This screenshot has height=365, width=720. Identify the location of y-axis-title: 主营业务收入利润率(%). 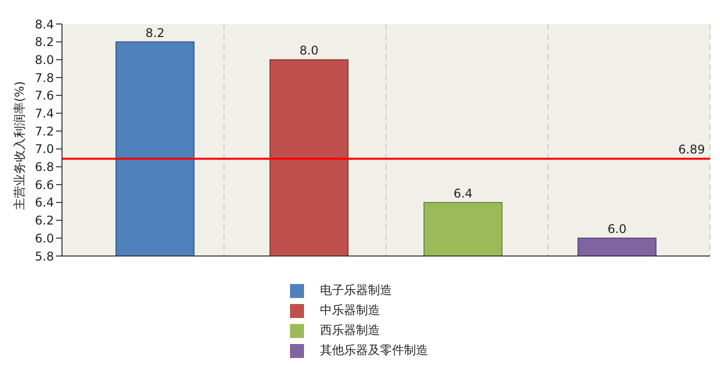
(19, 145).